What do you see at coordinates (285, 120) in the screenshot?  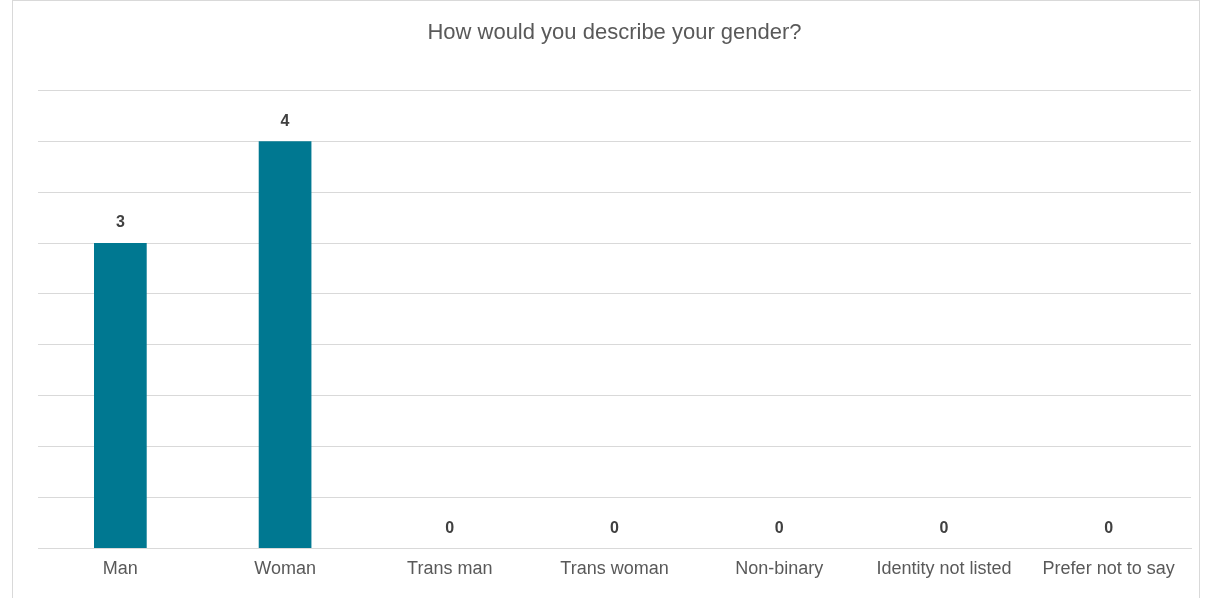 I see `data-label: 4` at bounding box center [285, 120].